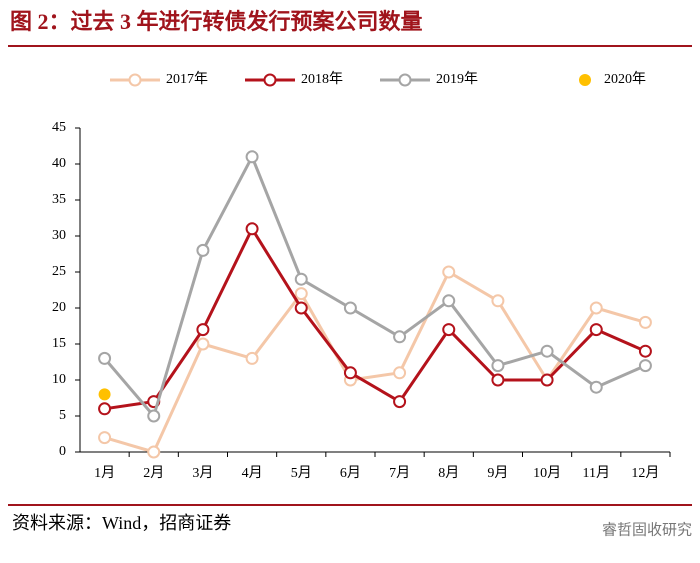 The width and height of the screenshot is (700, 563). Describe the element at coordinates (187, 79) in the screenshot. I see `legend-label: 2017年` at that location.